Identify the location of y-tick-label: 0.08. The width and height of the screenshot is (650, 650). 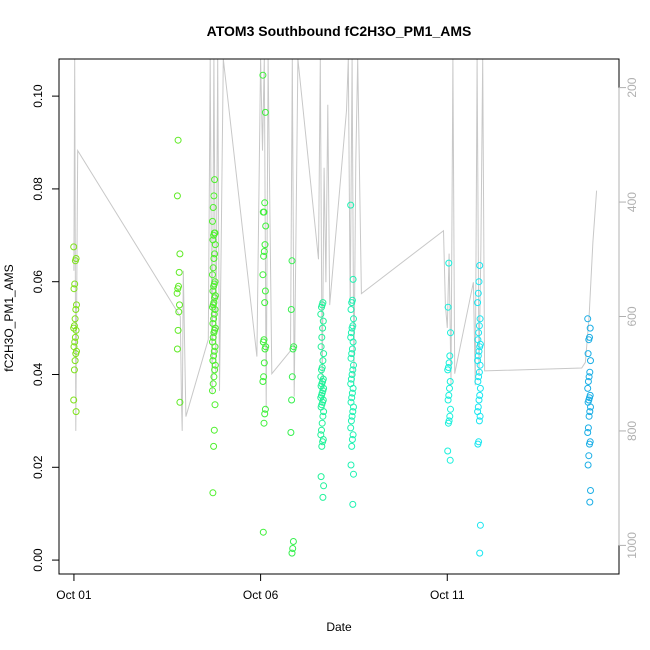
(38, 189).